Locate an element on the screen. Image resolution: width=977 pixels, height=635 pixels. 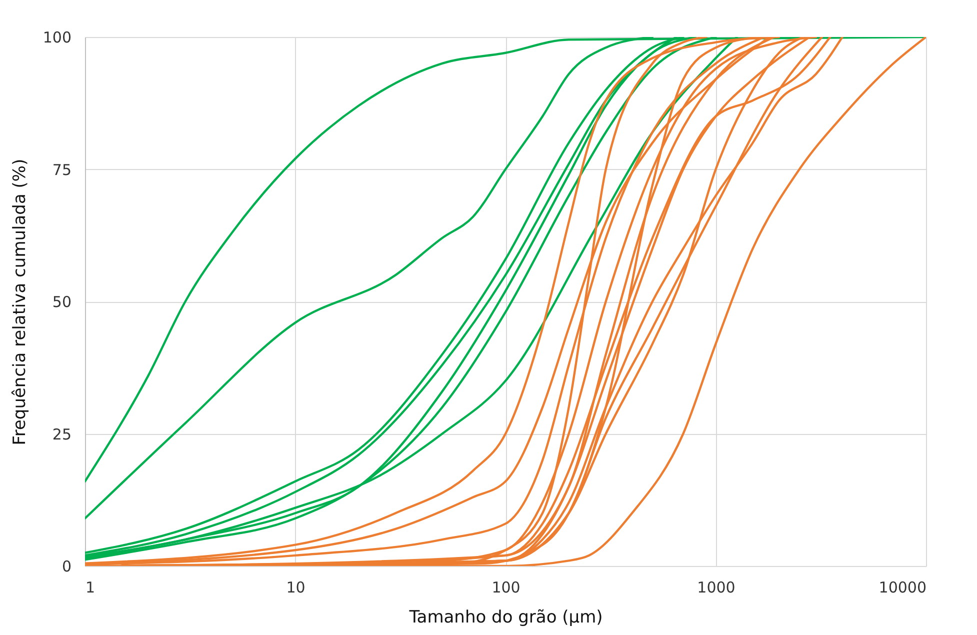
y-tick-label: 50 is located at coordinates (62, 302).